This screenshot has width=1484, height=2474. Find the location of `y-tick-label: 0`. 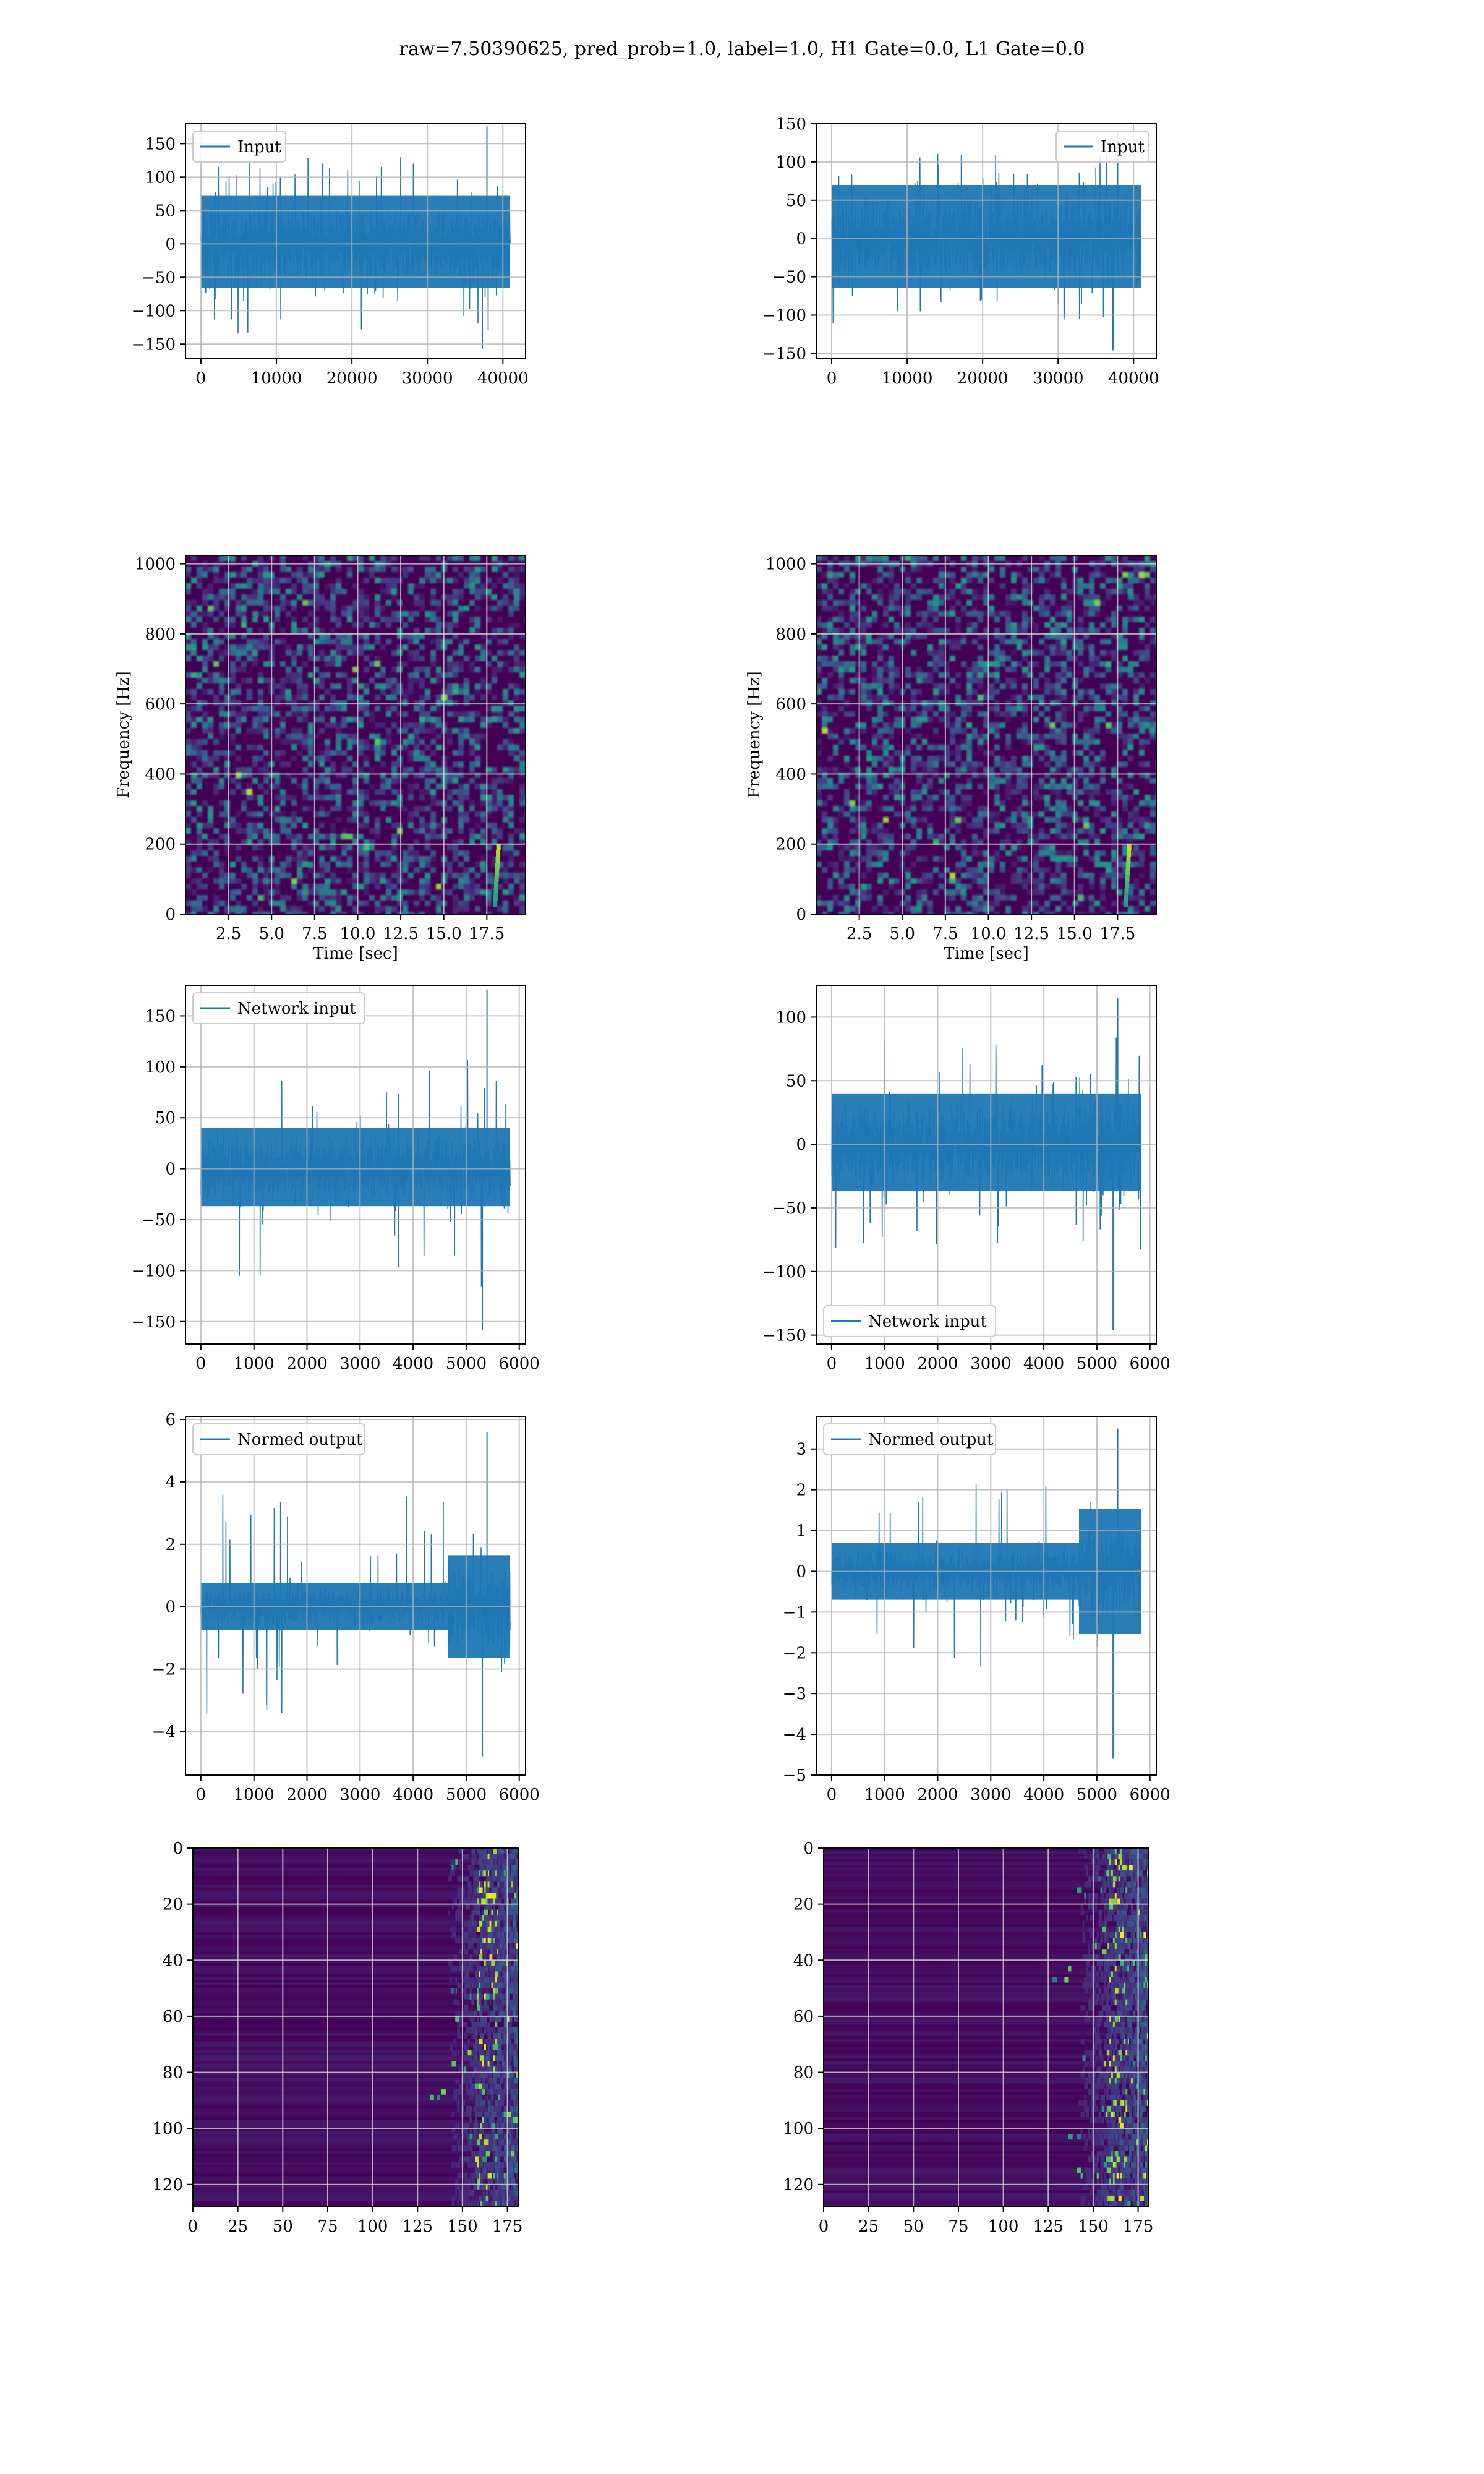

y-tick-label: 0 is located at coordinates (801, 915).